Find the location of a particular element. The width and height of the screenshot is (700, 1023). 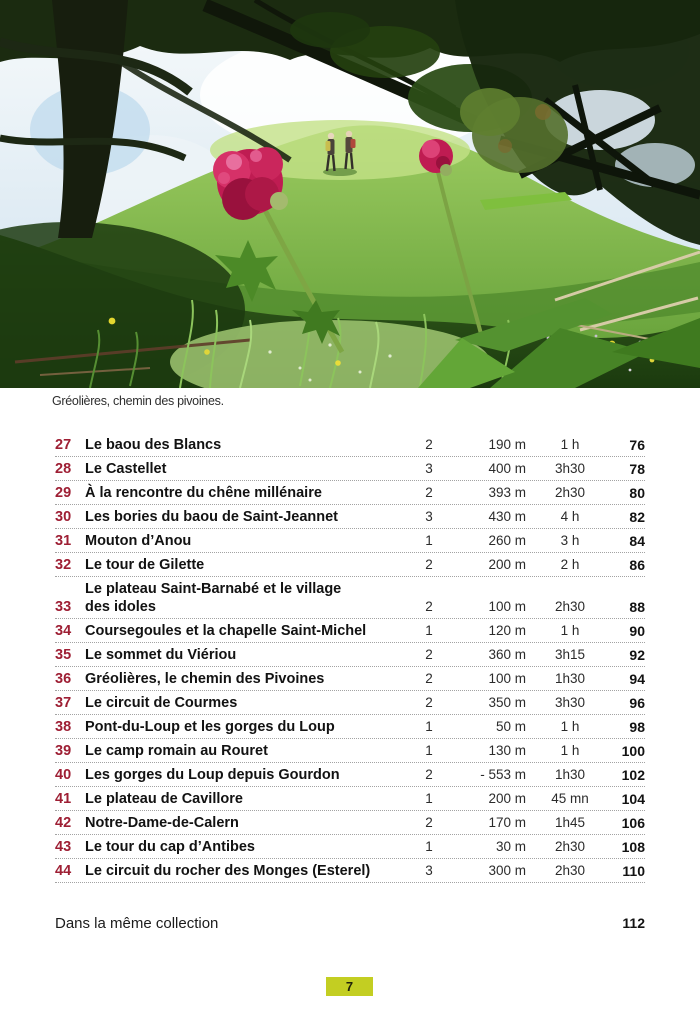

hike-page: 110 is located at coordinates (633, 871).